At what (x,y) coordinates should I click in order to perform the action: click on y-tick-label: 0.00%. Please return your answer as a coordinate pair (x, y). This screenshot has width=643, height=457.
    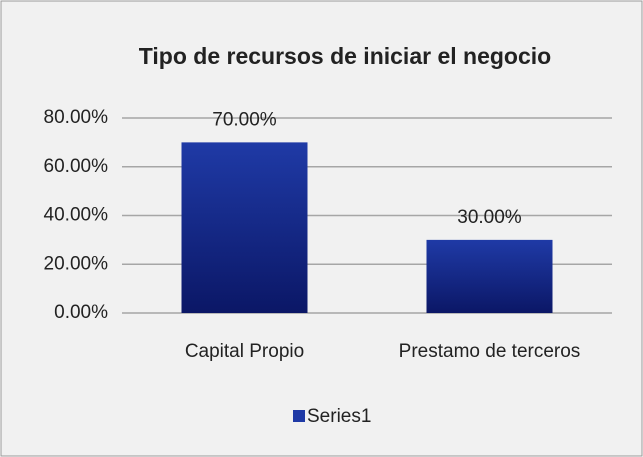
    Looking at the image, I should click on (81, 312).